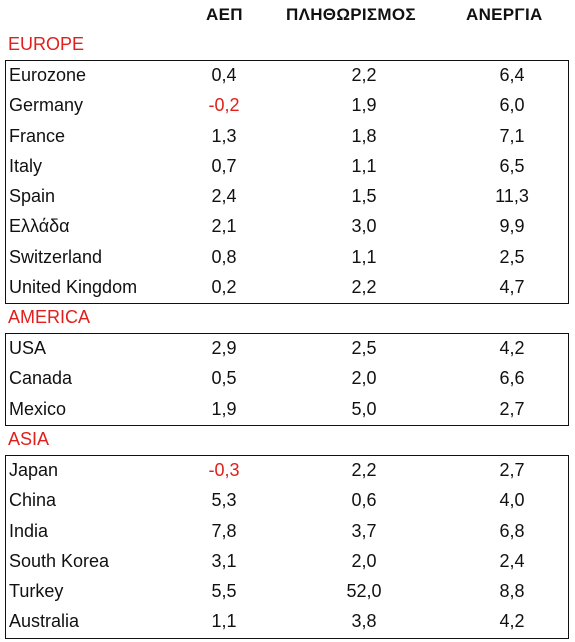 Image resolution: width=575 pixels, height=642 pixels. What do you see at coordinates (287, 410) in the screenshot?
I see `table-row: Mexico 1,9 5,0 2,7` at bounding box center [287, 410].